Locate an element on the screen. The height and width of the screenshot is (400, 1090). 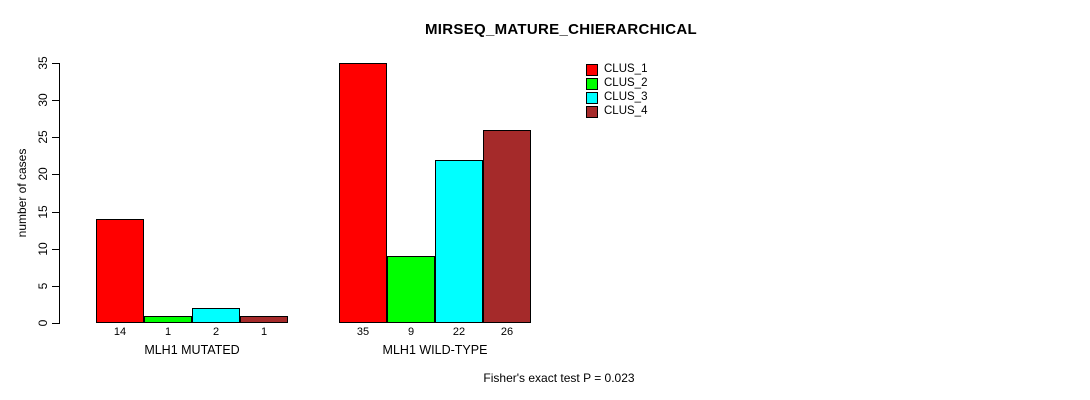
x-category-label: MLH1 WILD-TYPE is located at coordinates (435, 350).